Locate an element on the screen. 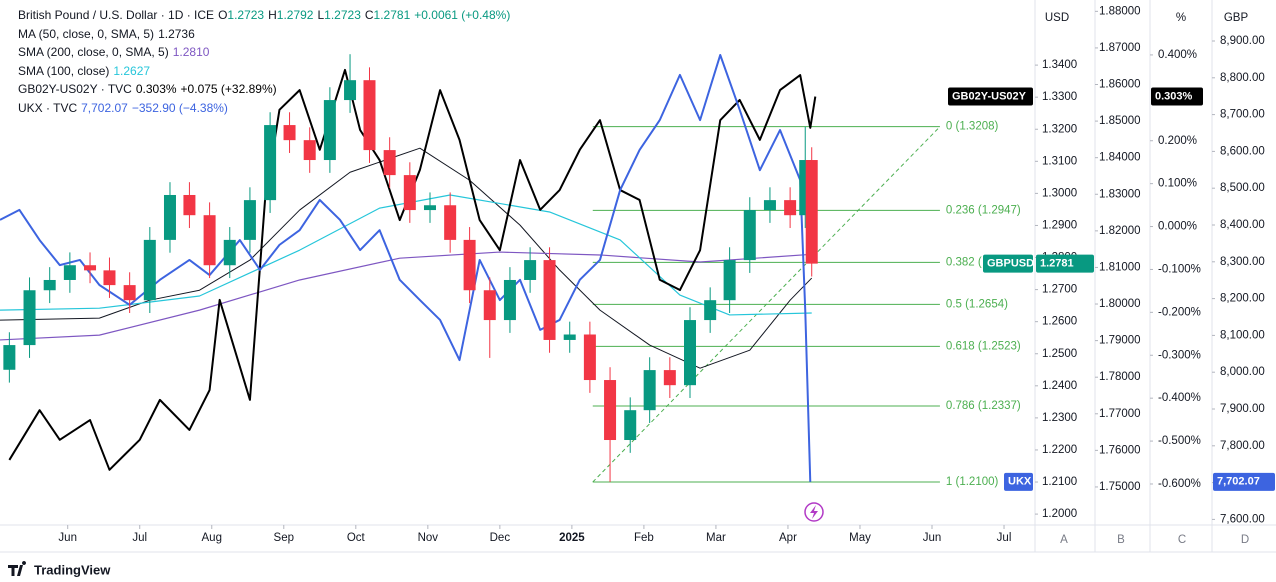  y-tick-label: 8,100.00 is located at coordinates (1242, 335).